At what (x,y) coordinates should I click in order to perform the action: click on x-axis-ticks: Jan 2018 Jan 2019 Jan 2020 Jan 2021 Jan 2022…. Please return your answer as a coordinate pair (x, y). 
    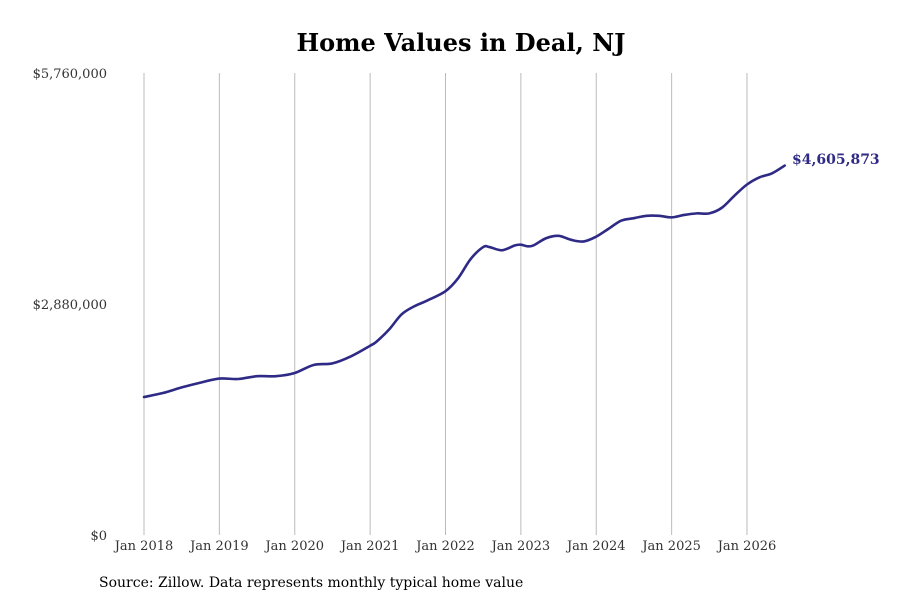
    Looking at the image, I should click on (445, 546).